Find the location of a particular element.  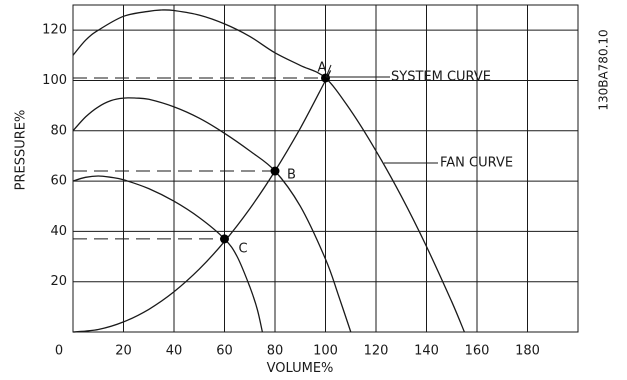

point-label-a: A is located at coordinates (322, 67).